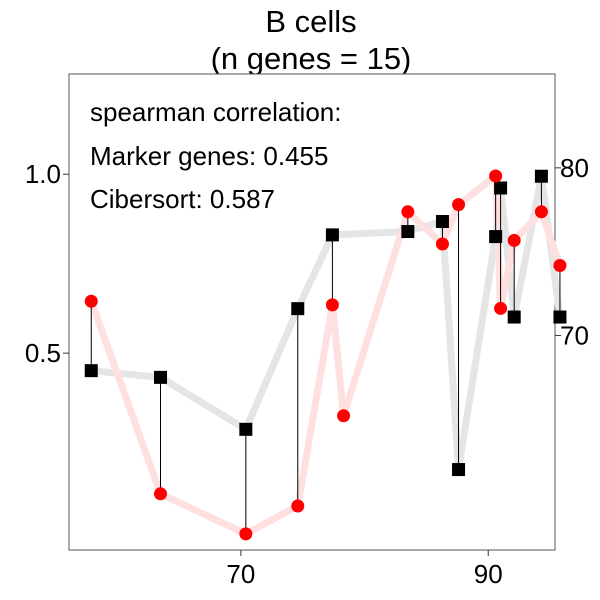 The width and height of the screenshot is (600, 600). Describe the element at coordinates (43, 353) in the screenshot. I see `y-tick-label: 0.5` at that location.